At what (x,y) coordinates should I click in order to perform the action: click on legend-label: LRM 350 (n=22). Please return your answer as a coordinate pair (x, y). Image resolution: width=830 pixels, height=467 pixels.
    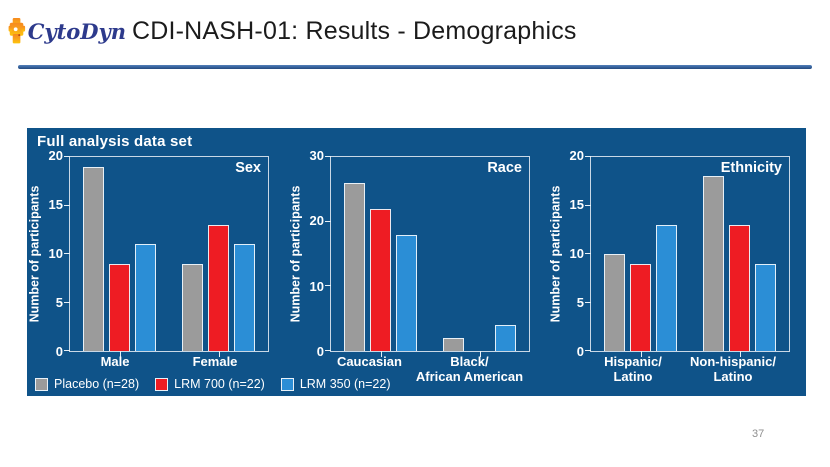
    Looking at the image, I should click on (345, 384).